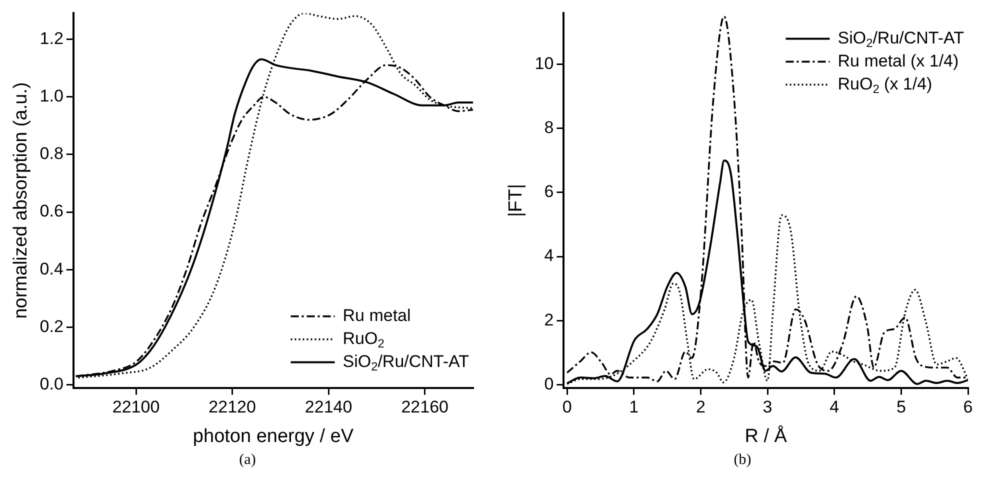 This screenshot has width=991, height=485. What do you see at coordinates (516, 201) in the screenshot?
I see `y-axis-title: |FT|` at bounding box center [516, 201].